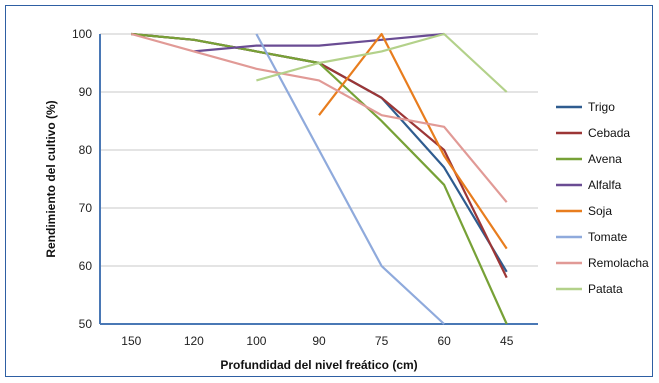 Image resolution: width=659 pixels, height=383 pixels. I want to click on y-tick-label: 100, so click(82, 34).